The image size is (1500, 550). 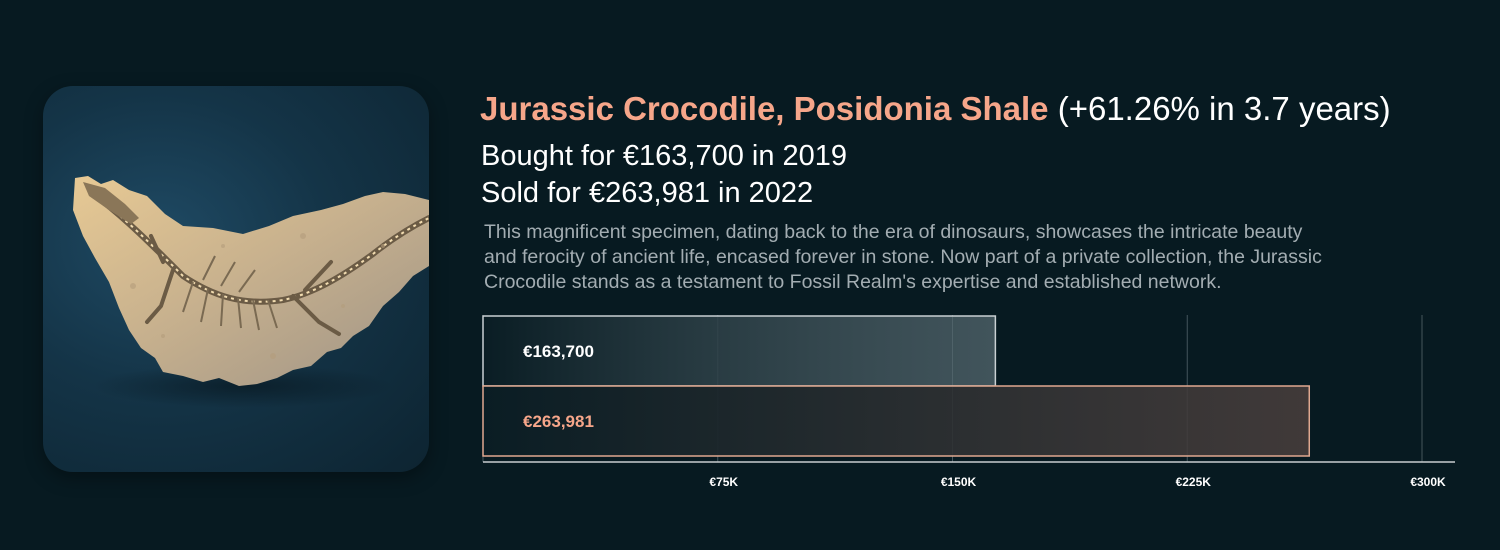 I want to click on chart-bars, so click(x=896, y=386).